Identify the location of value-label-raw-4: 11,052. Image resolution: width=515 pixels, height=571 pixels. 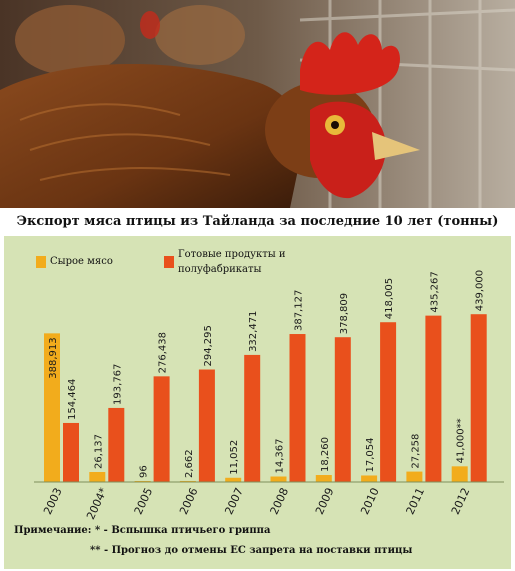
(234, 457).